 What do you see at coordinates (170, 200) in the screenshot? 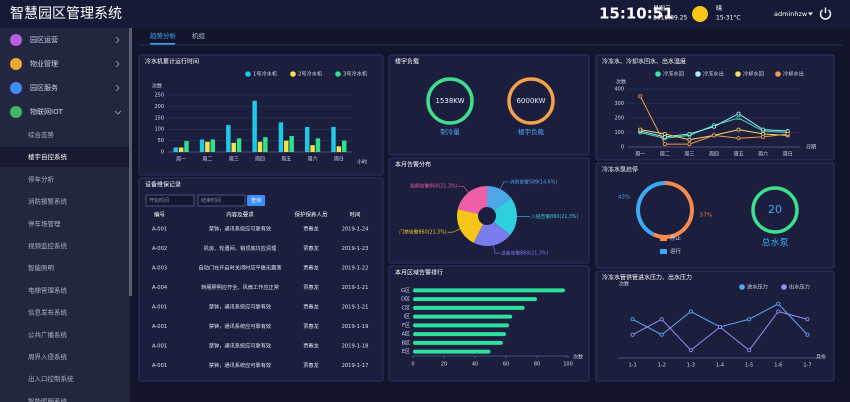
I see `start-input` at bounding box center [170, 200].